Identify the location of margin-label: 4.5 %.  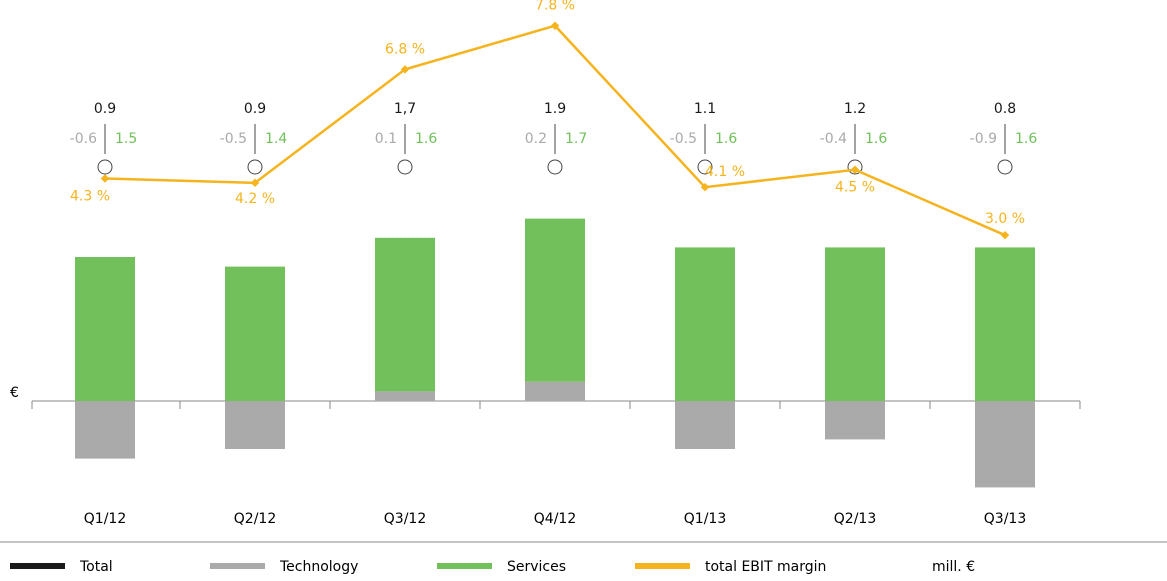
(855, 188).